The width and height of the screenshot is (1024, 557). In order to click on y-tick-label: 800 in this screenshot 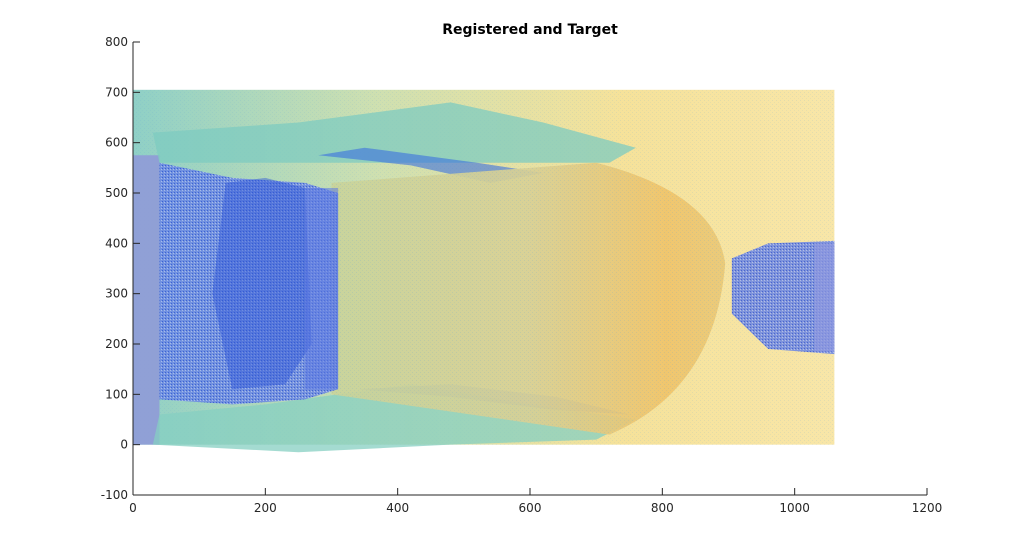, I will do `click(116, 42)`.